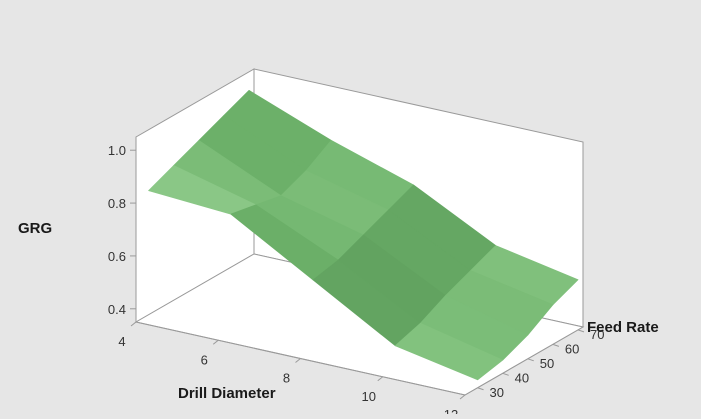 The image size is (701, 419). Describe the element at coordinates (286, 378) in the screenshot. I see `x-tick-label: 8` at that location.